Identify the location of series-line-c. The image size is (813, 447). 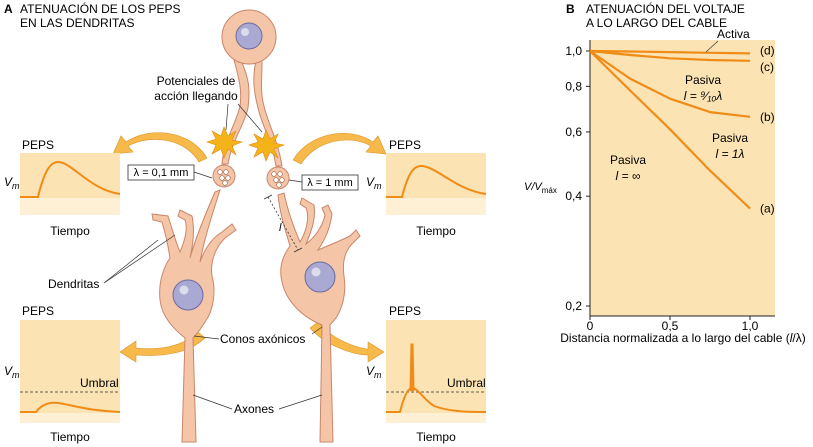
(670, 55).